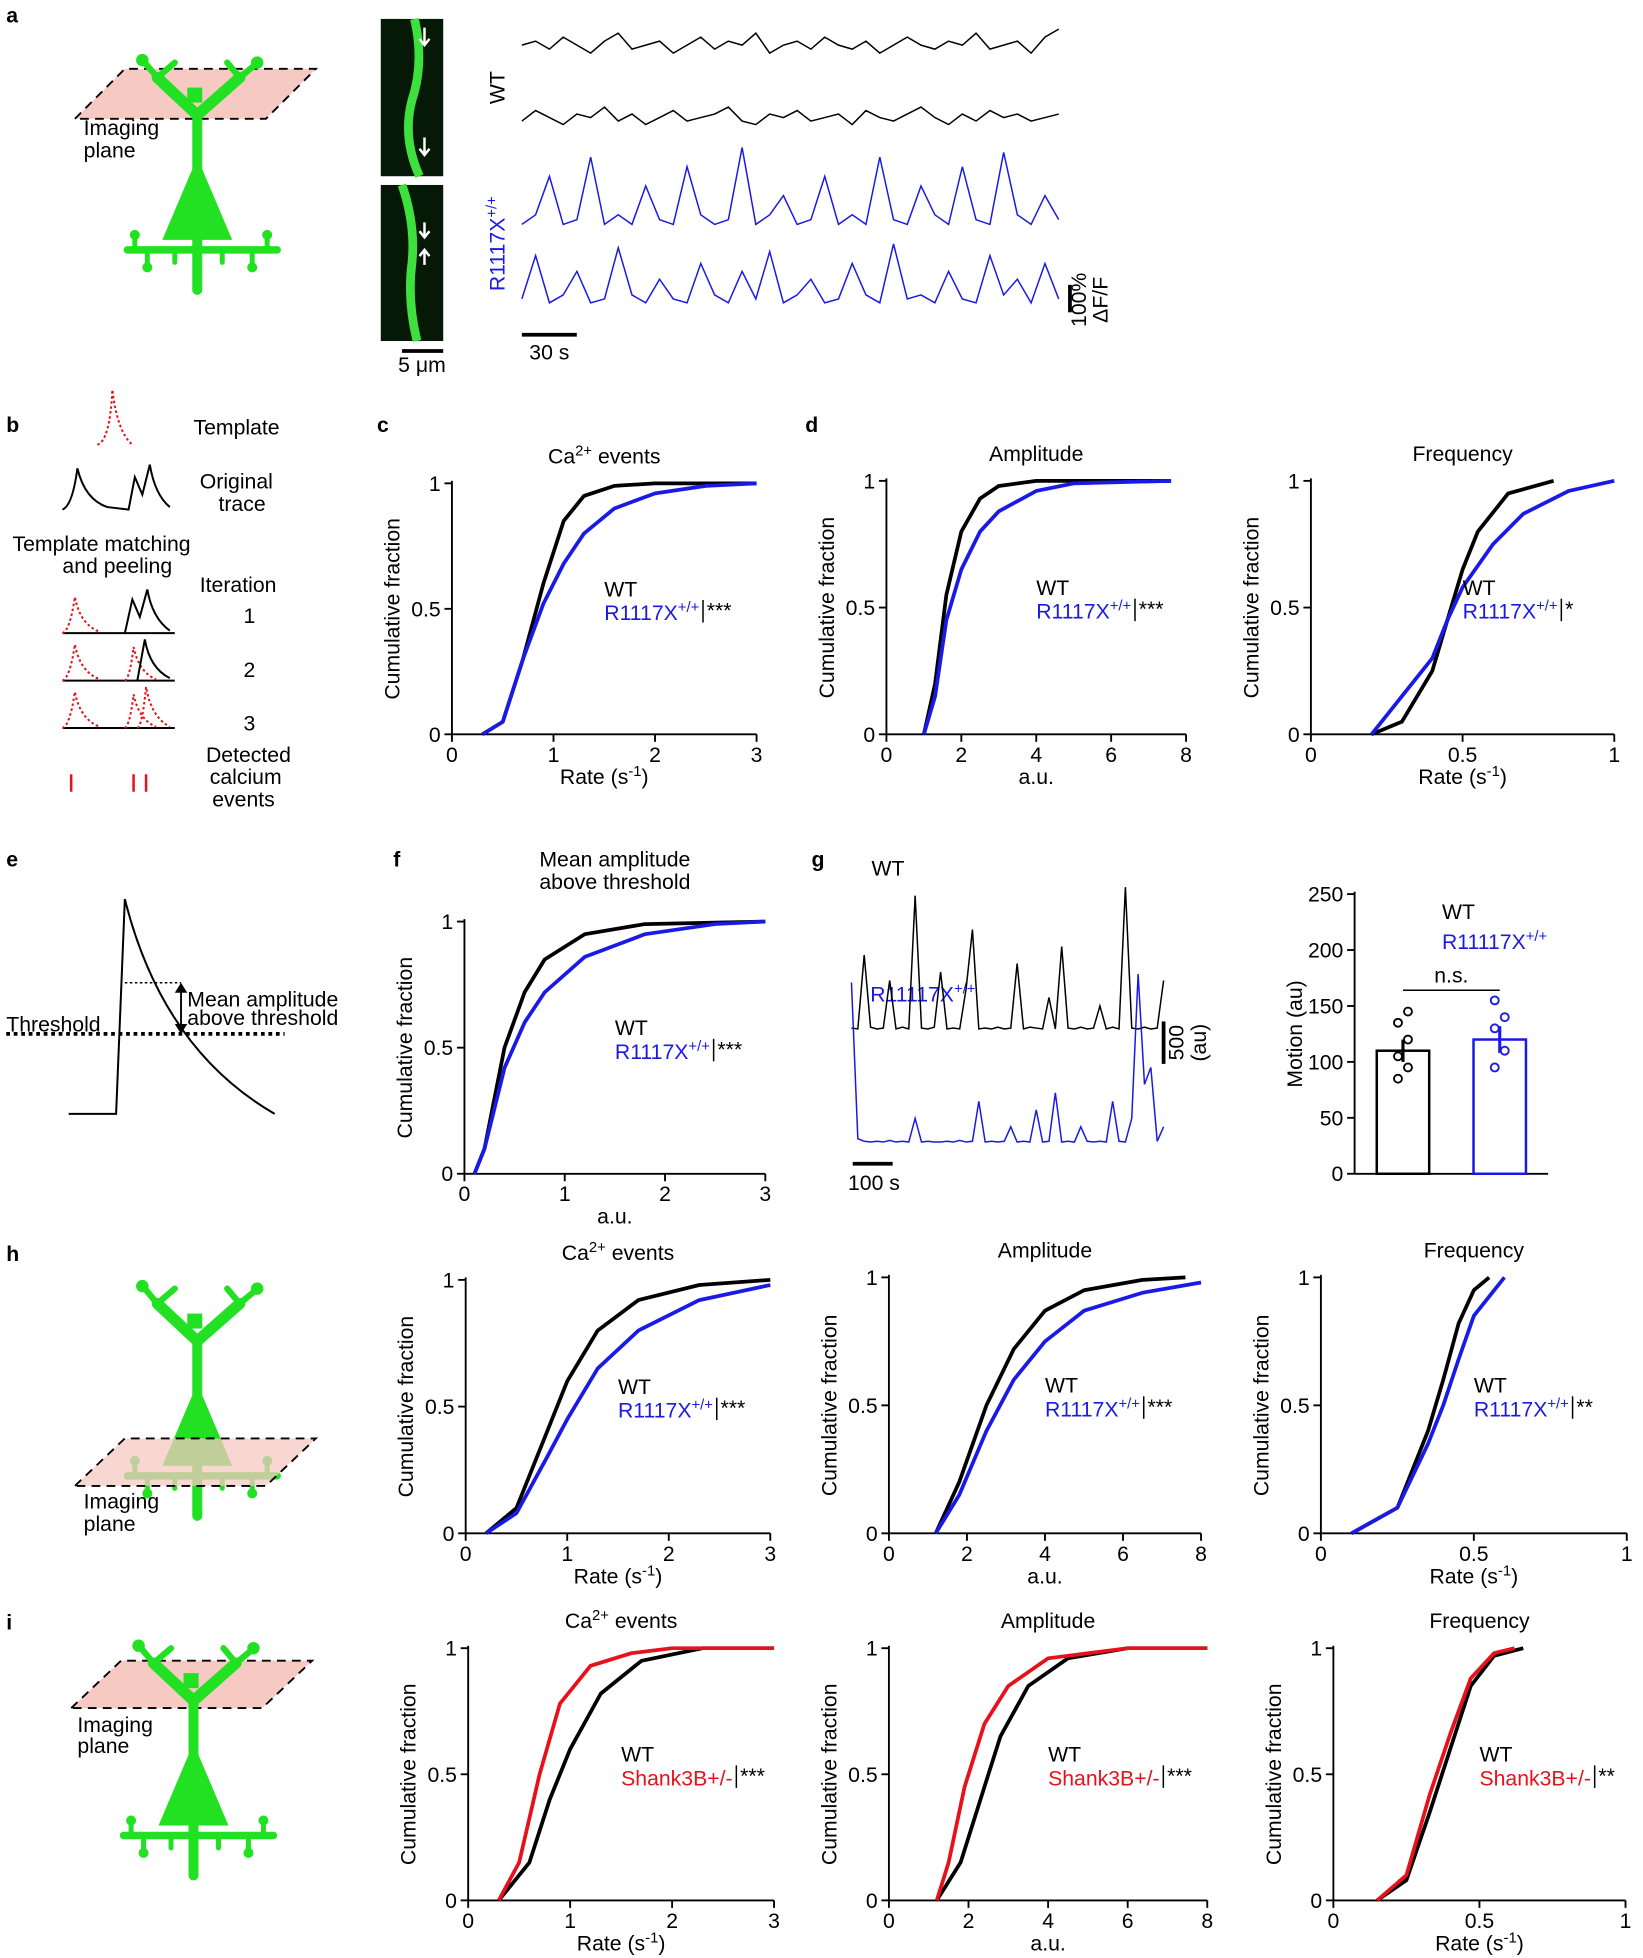  Describe the element at coordinates (1451, 976) in the screenshot. I see `annotation: n.s.` at that location.